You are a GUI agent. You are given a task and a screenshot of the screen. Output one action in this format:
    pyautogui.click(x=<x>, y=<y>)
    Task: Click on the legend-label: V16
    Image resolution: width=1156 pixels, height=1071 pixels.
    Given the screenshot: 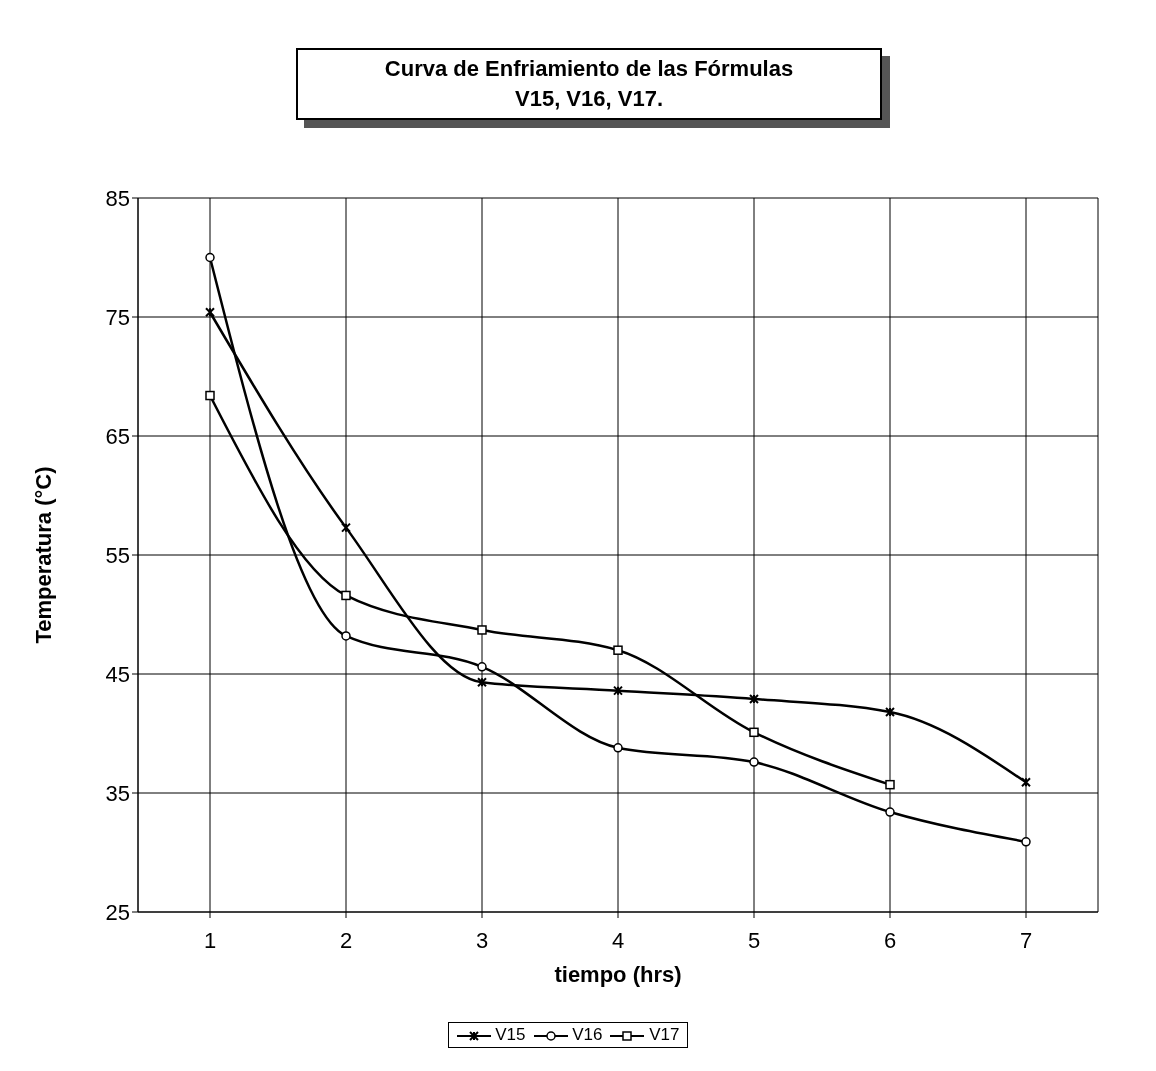 What is the action you would take?
    pyautogui.click(x=587, y=1035)
    